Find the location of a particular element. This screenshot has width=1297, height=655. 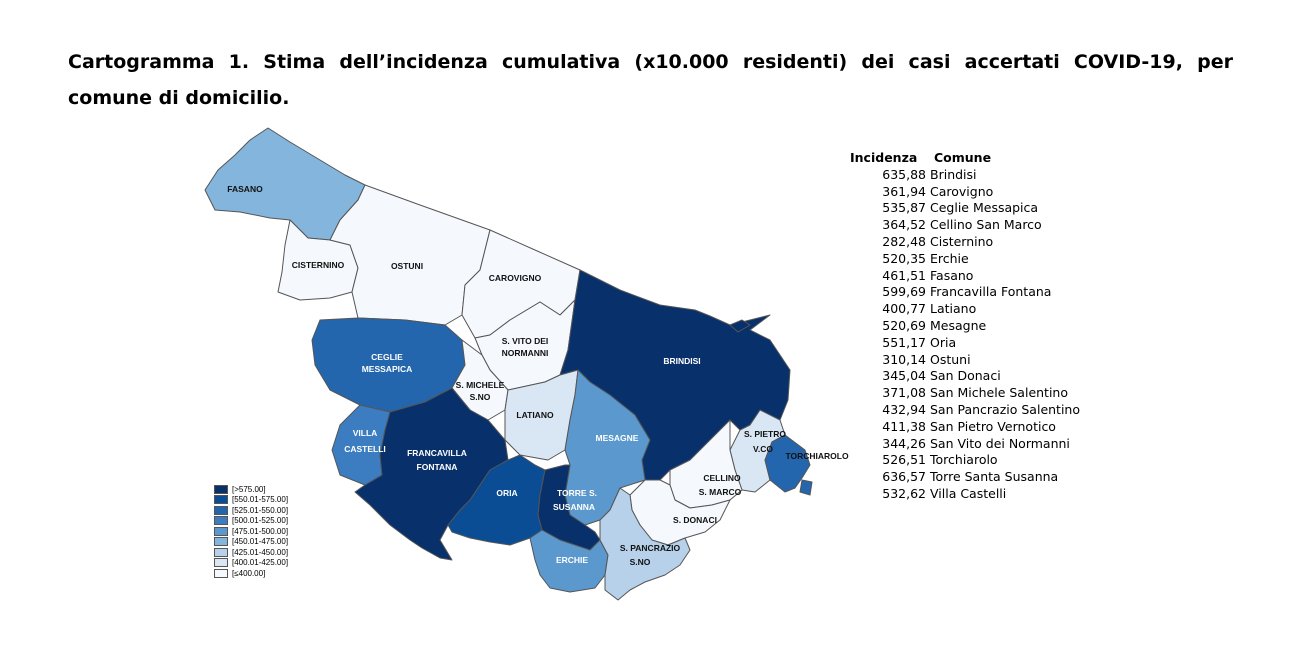

comune-name: Cellino San Marco is located at coordinates (986, 225).